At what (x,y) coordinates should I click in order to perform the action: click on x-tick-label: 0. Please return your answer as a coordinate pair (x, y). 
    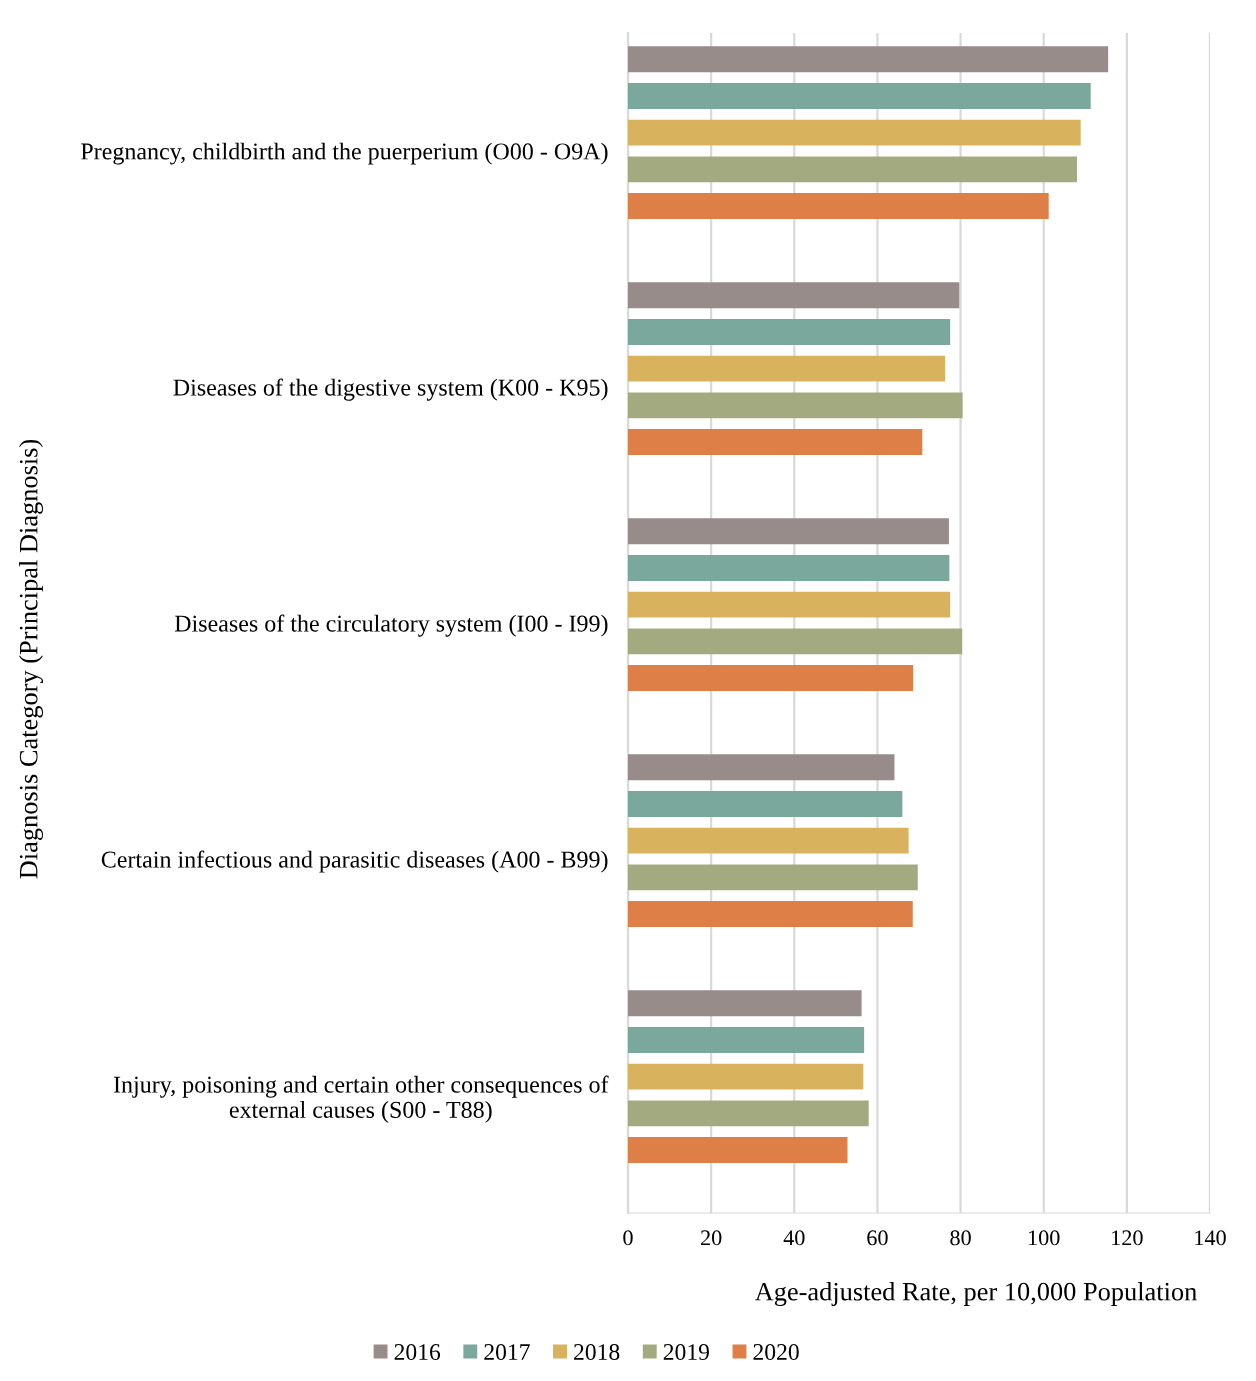
    Looking at the image, I should click on (628, 1238).